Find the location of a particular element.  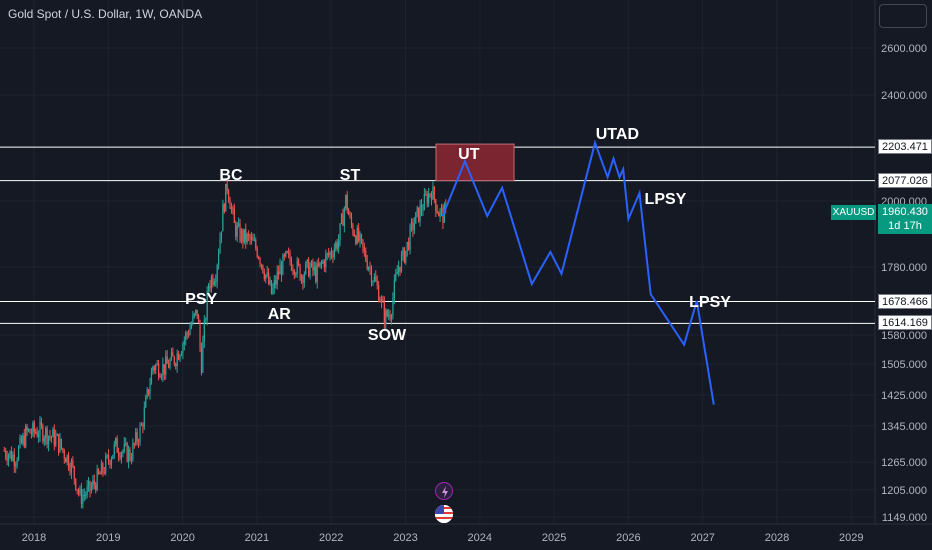

x-tick-label: 2028 is located at coordinates (777, 538).